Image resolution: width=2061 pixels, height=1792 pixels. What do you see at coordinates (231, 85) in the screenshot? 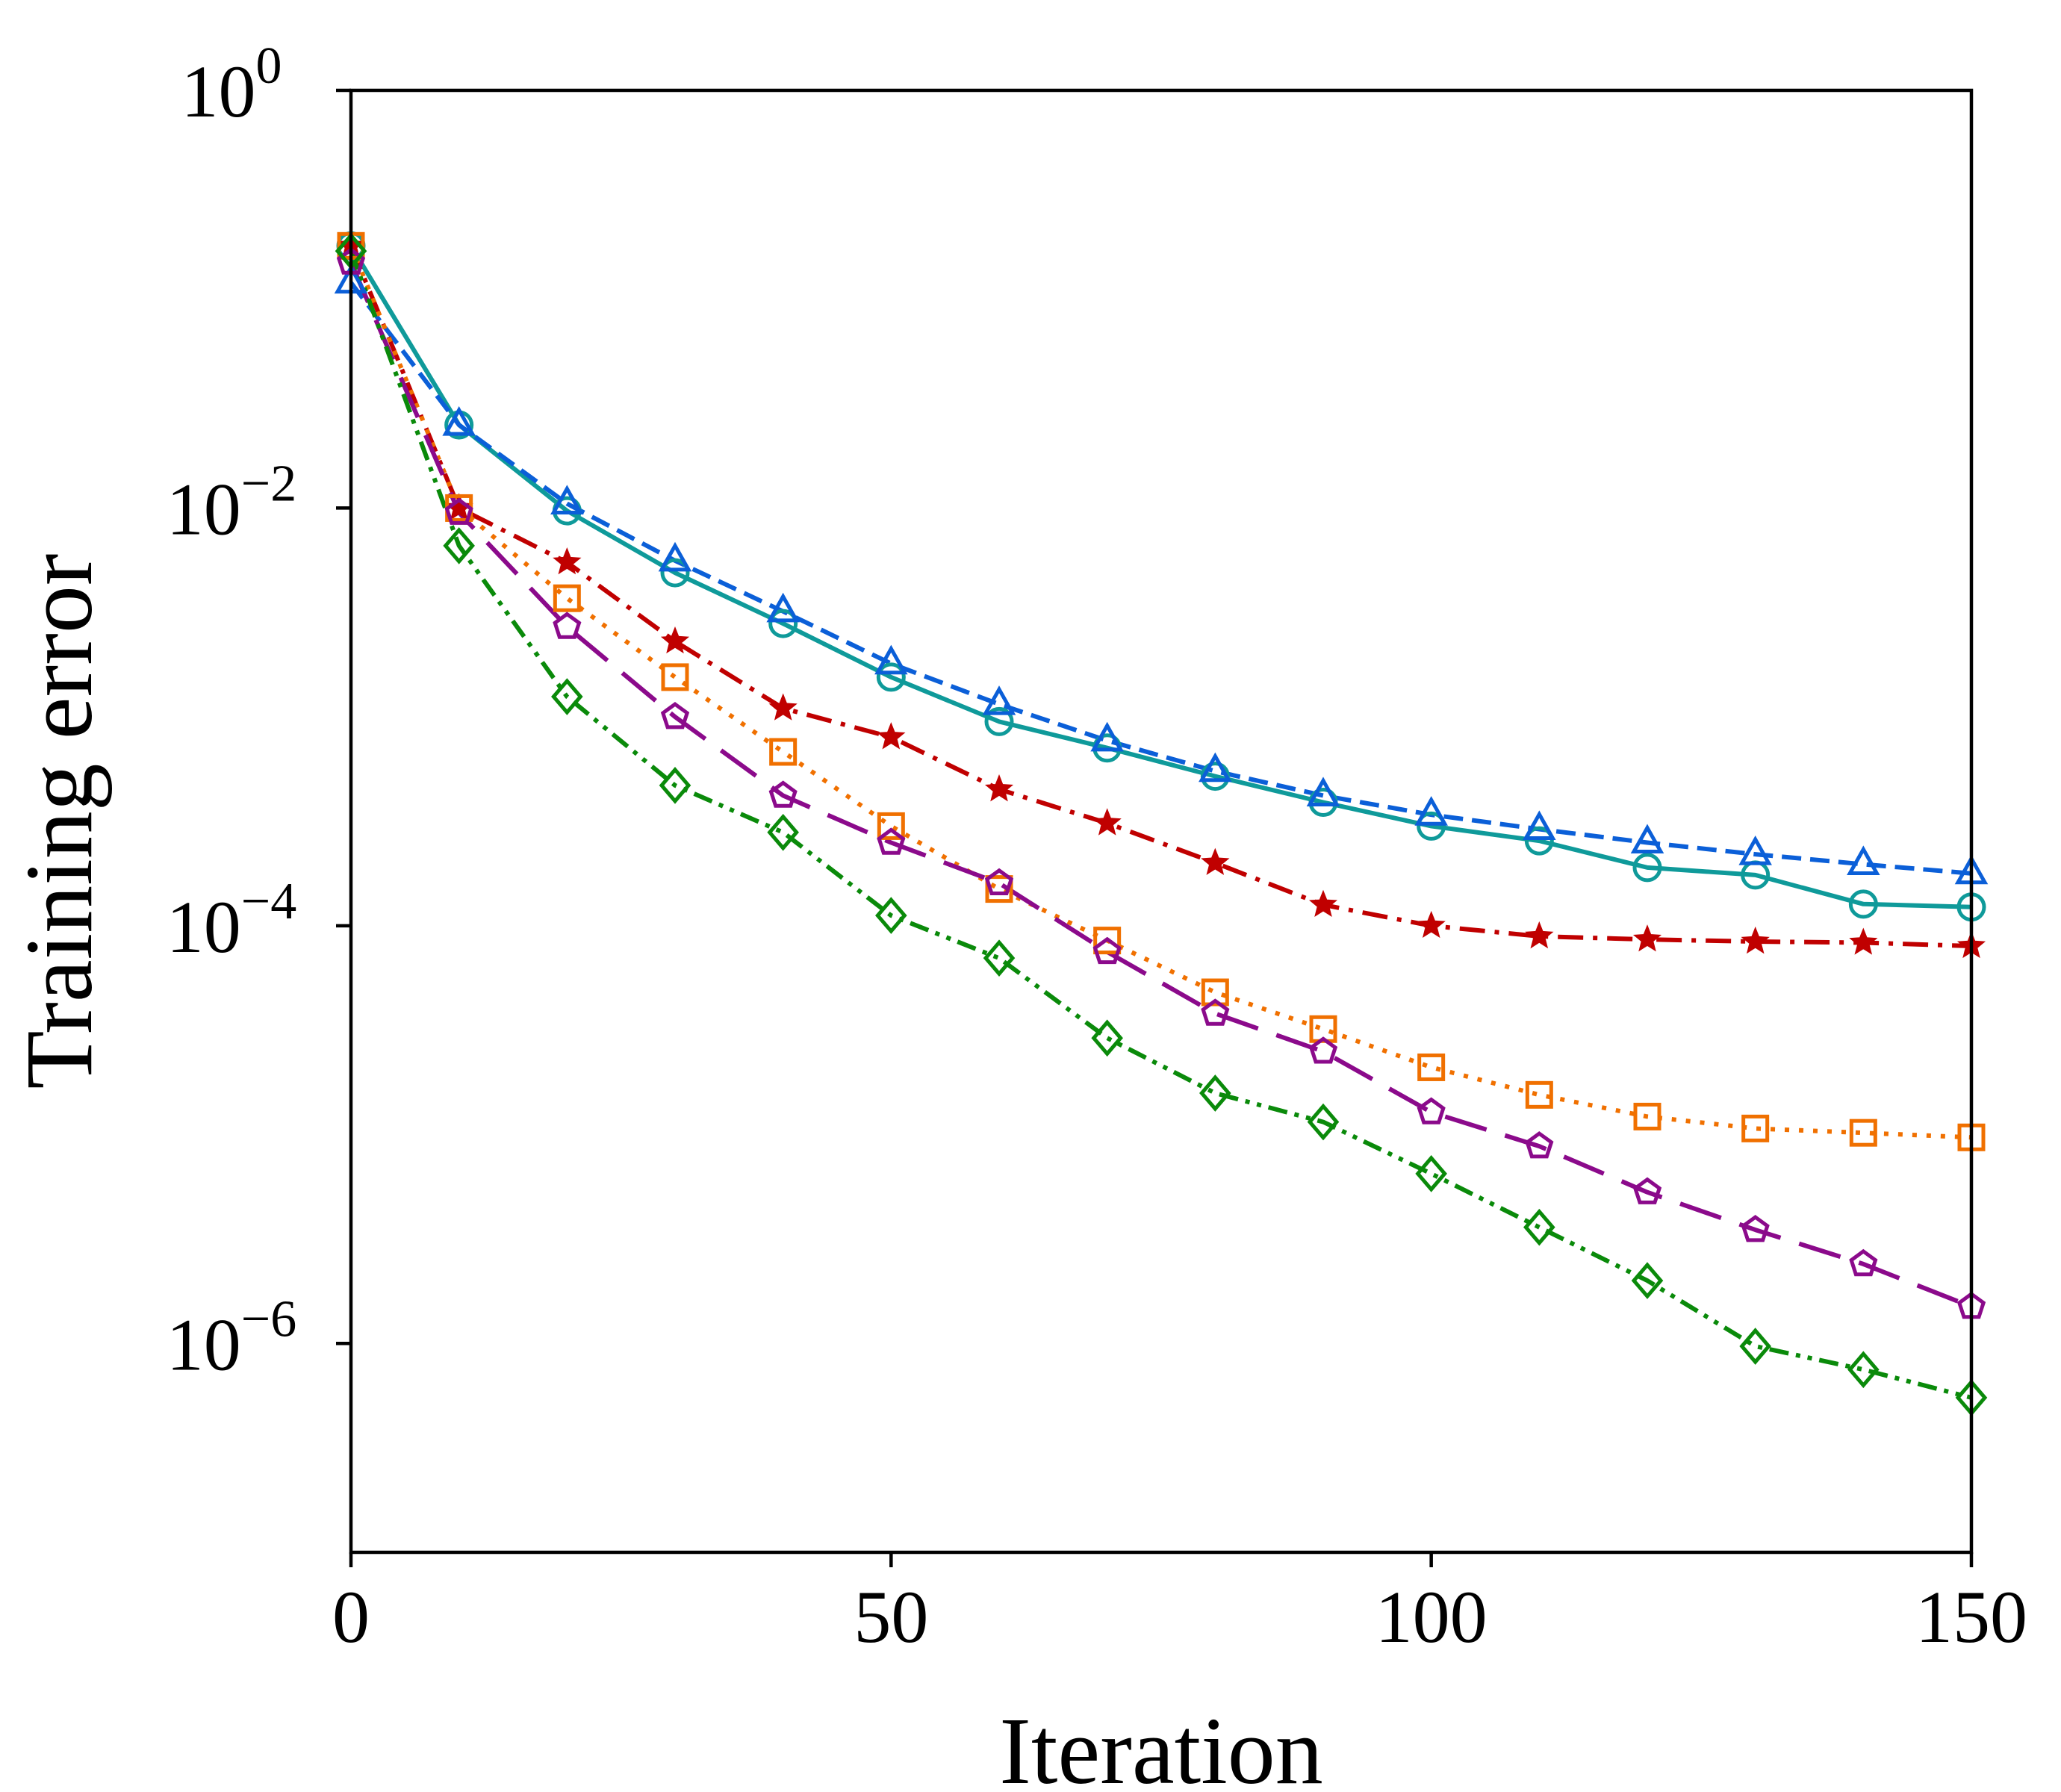
I see `y-tick-label-0: 10⁰` at bounding box center [231, 85].